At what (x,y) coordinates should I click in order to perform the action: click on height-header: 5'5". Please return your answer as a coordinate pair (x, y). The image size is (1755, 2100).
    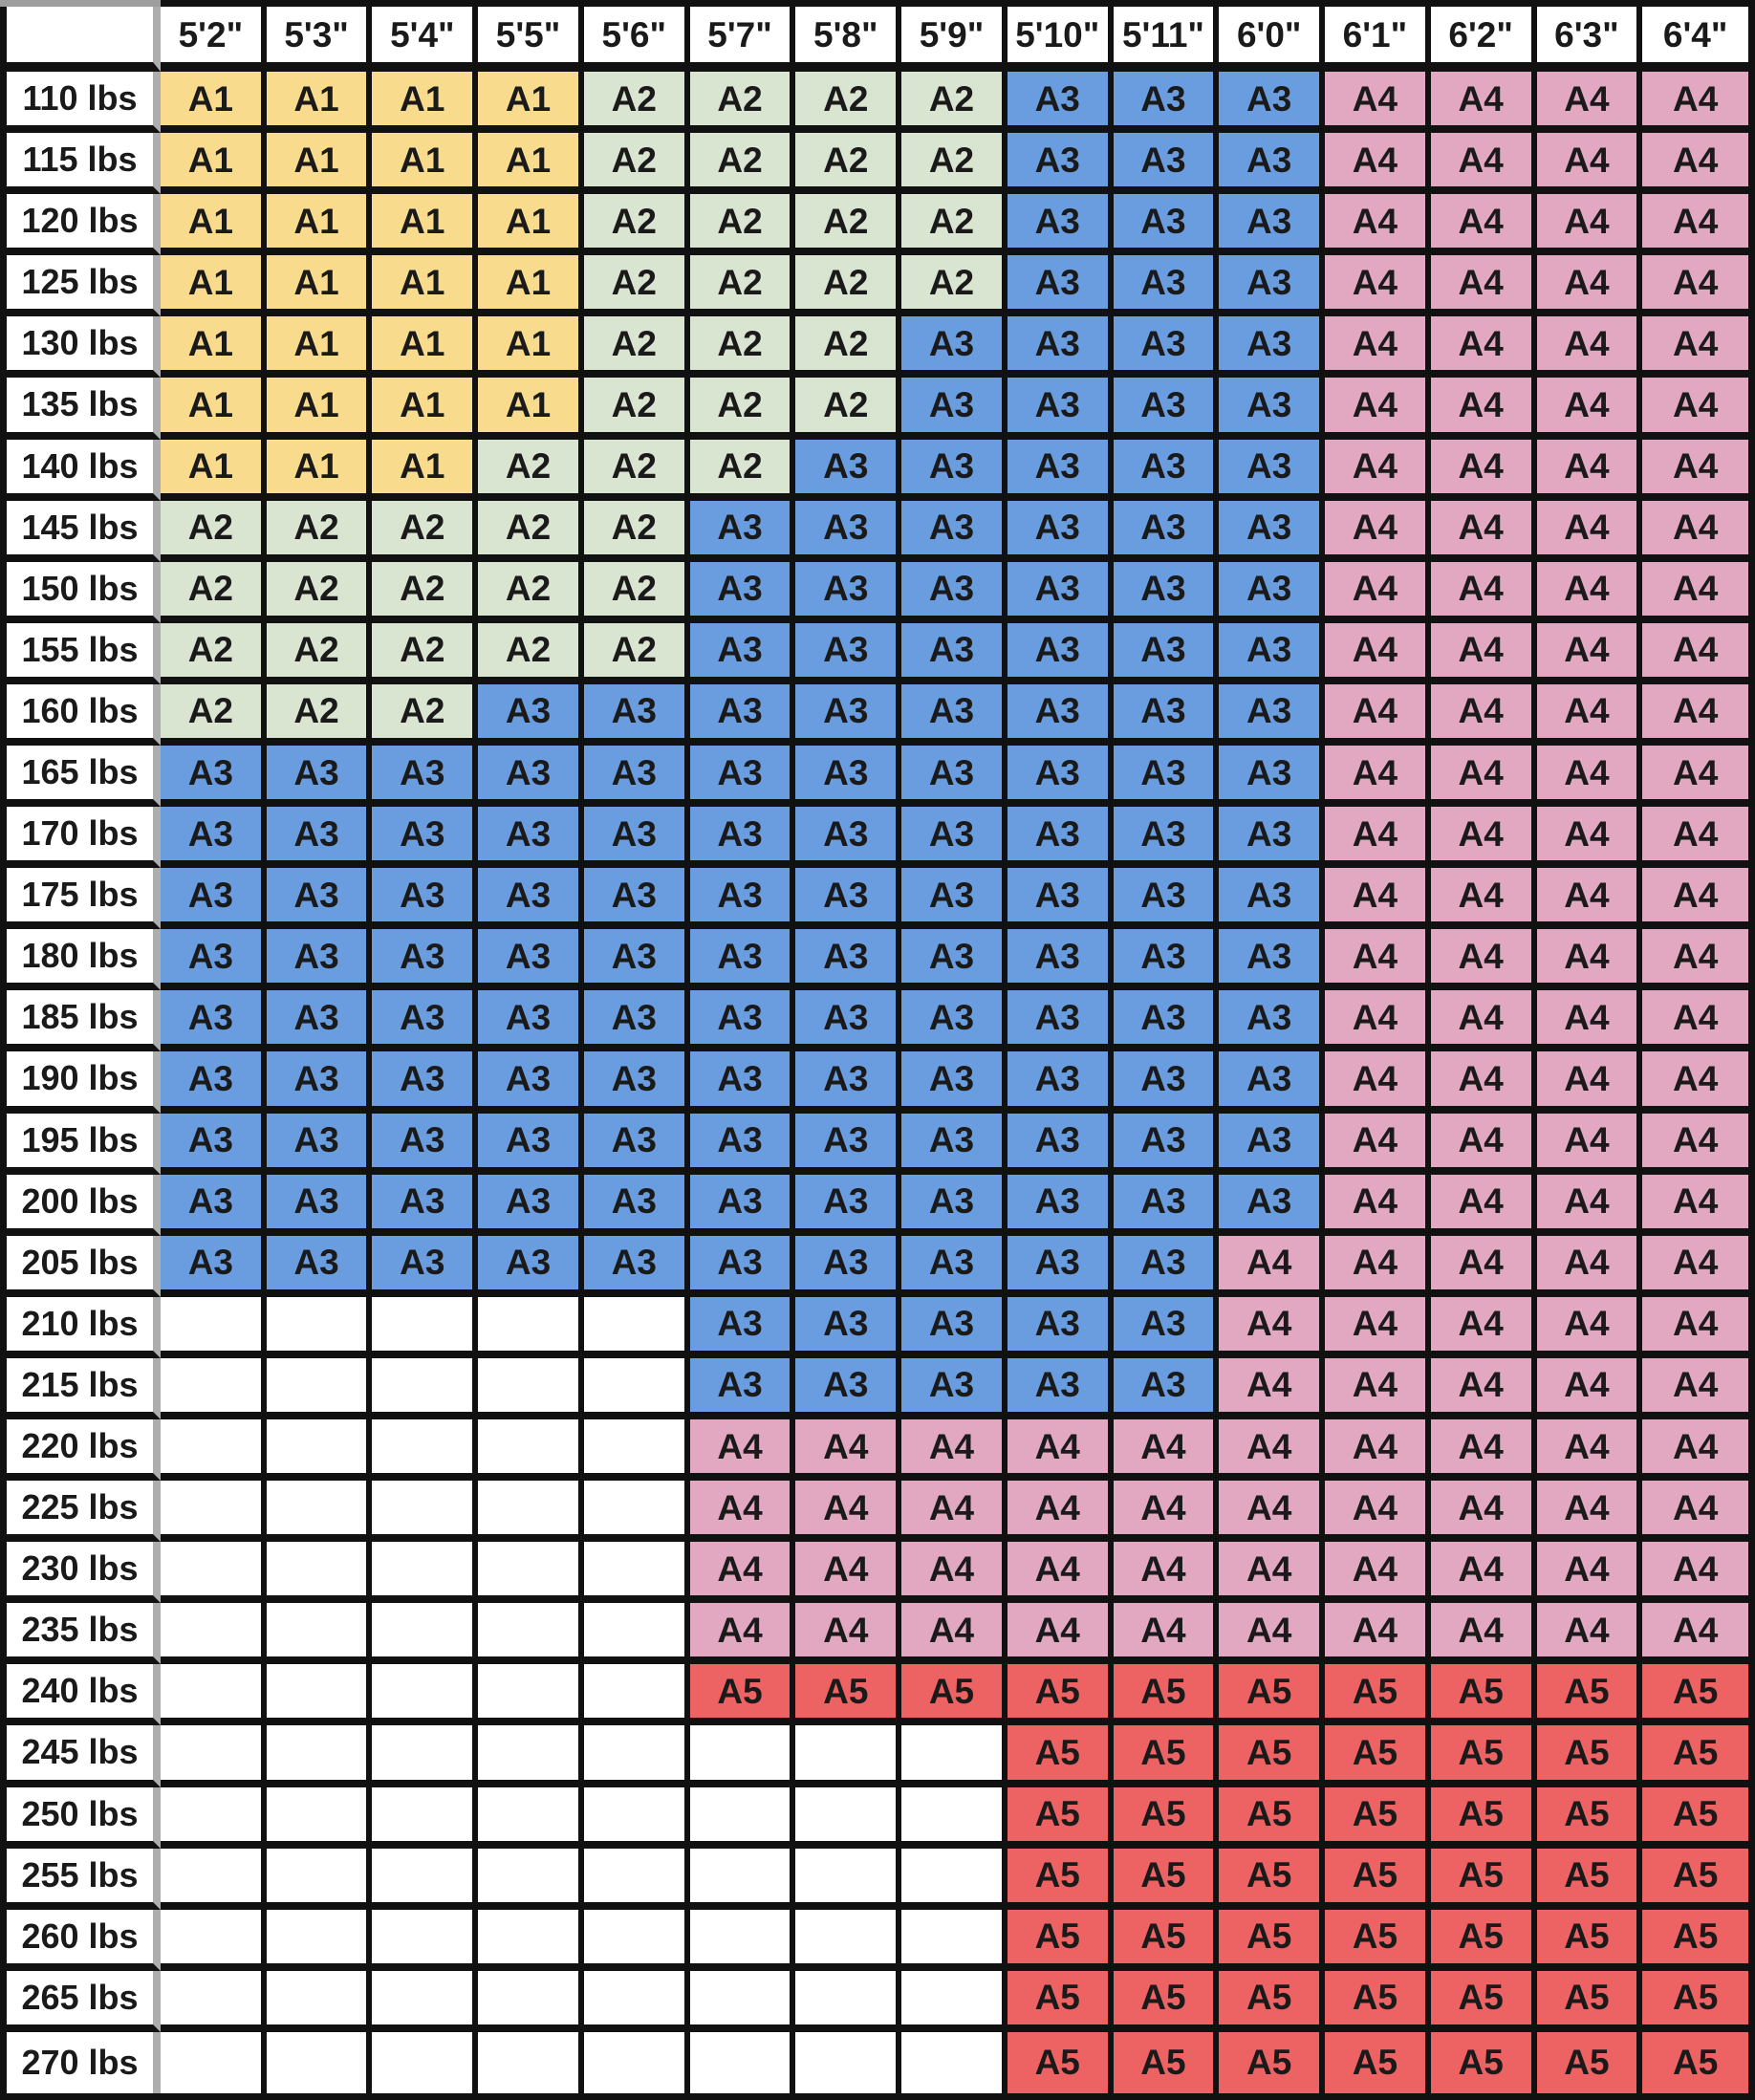
    Looking at the image, I should click on (531, 39).